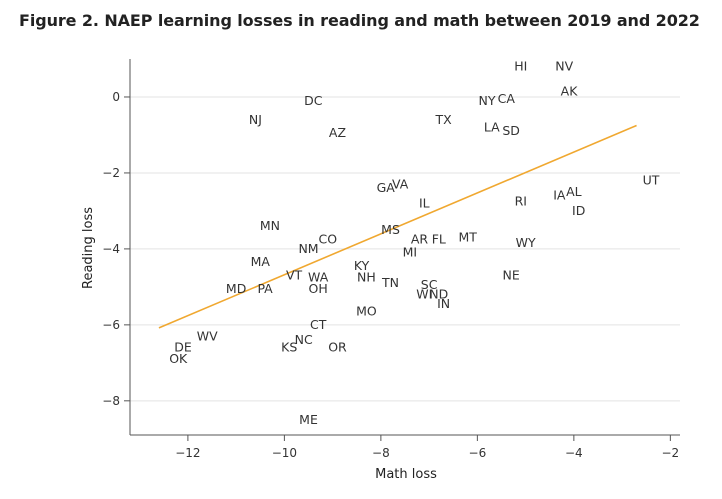  Describe the element at coordinates (520, 66) in the screenshot. I see `point-label-hi: HI` at that location.